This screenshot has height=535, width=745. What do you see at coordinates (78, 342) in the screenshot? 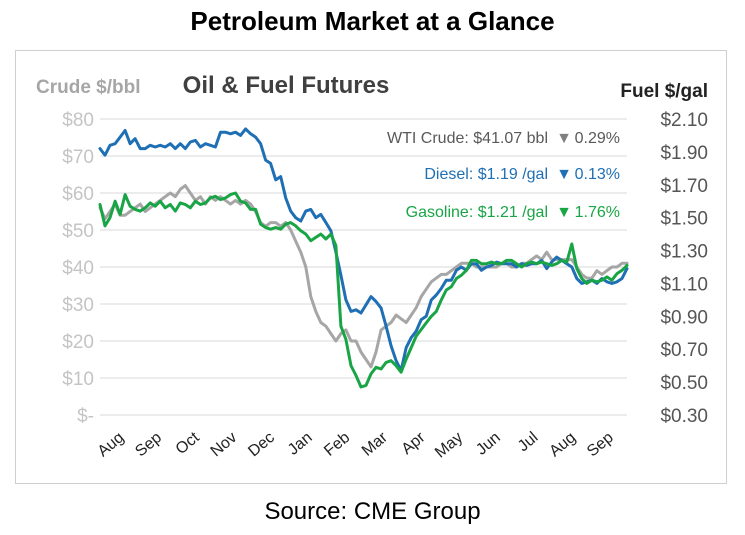
I see `left-tick-label: $20` at bounding box center [78, 342].